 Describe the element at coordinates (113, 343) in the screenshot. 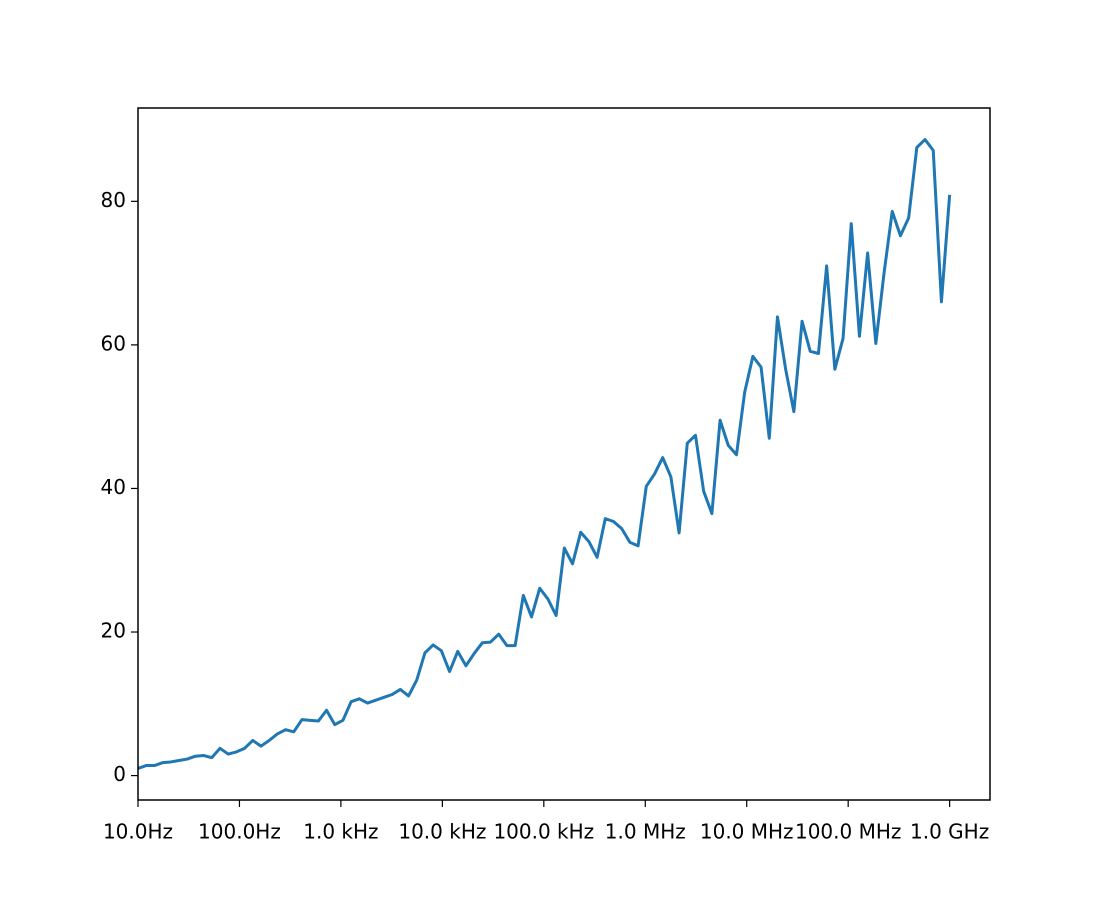

I see `y-tick-label: 60` at that location.